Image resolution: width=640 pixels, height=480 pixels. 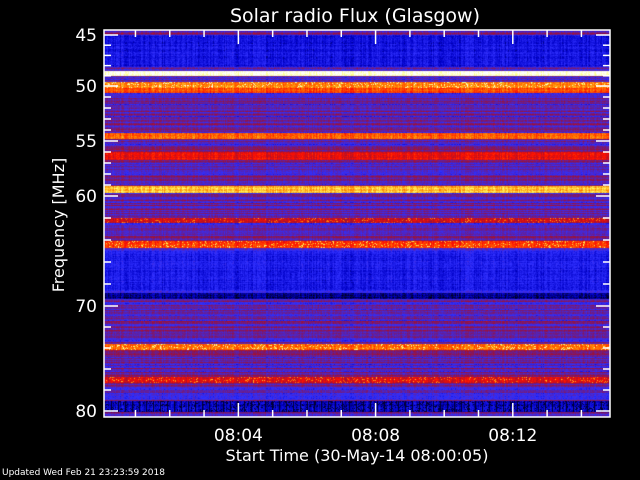 I want to click on y-tick-label: 55, so click(x=86, y=142).